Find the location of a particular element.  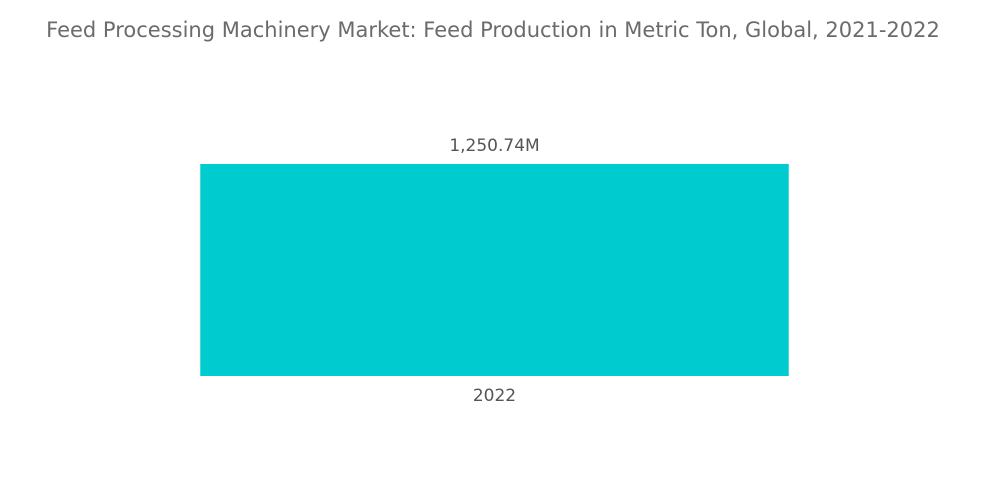

x-tick-label: 2022 is located at coordinates (494, 396).